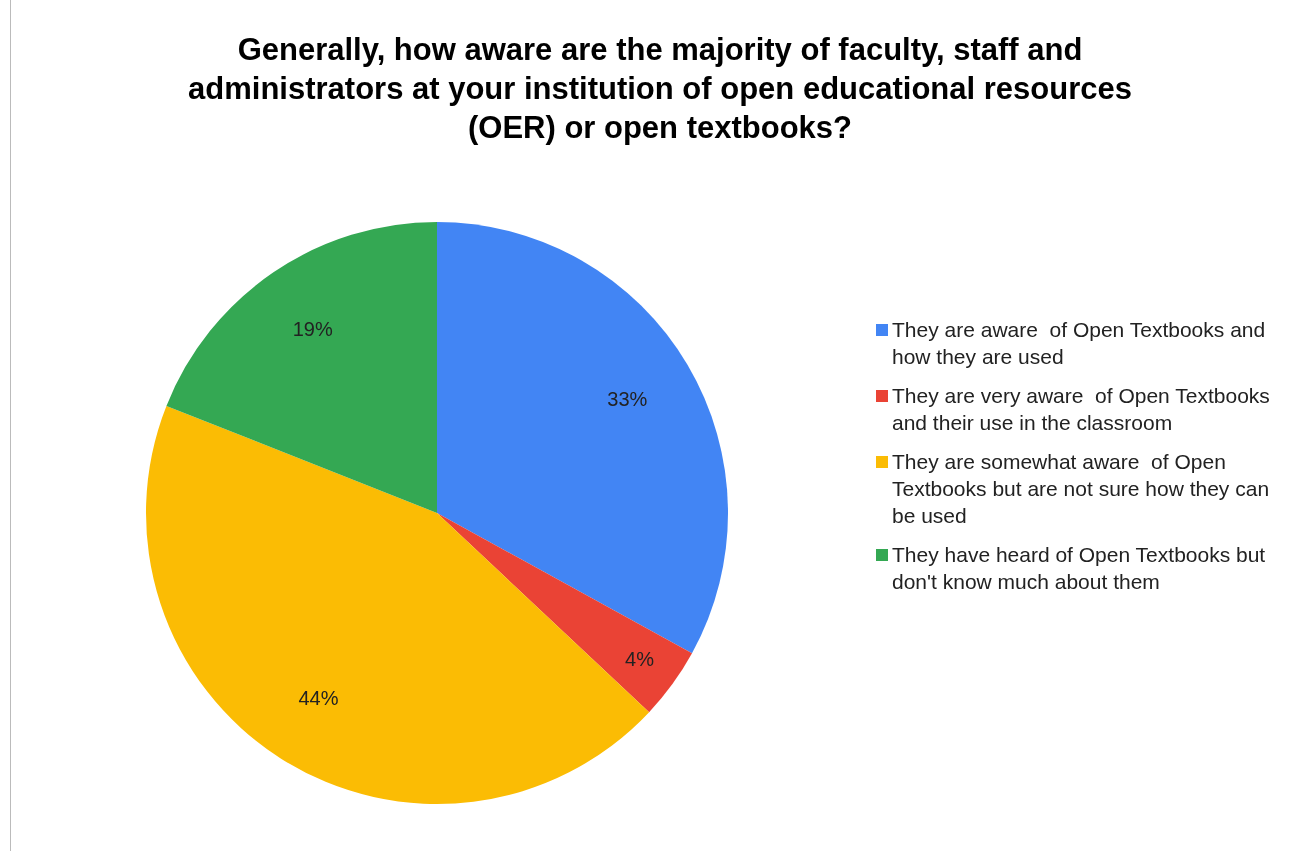  What do you see at coordinates (318, 698) in the screenshot?
I see `data-label: 44%` at bounding box center [318, 698].